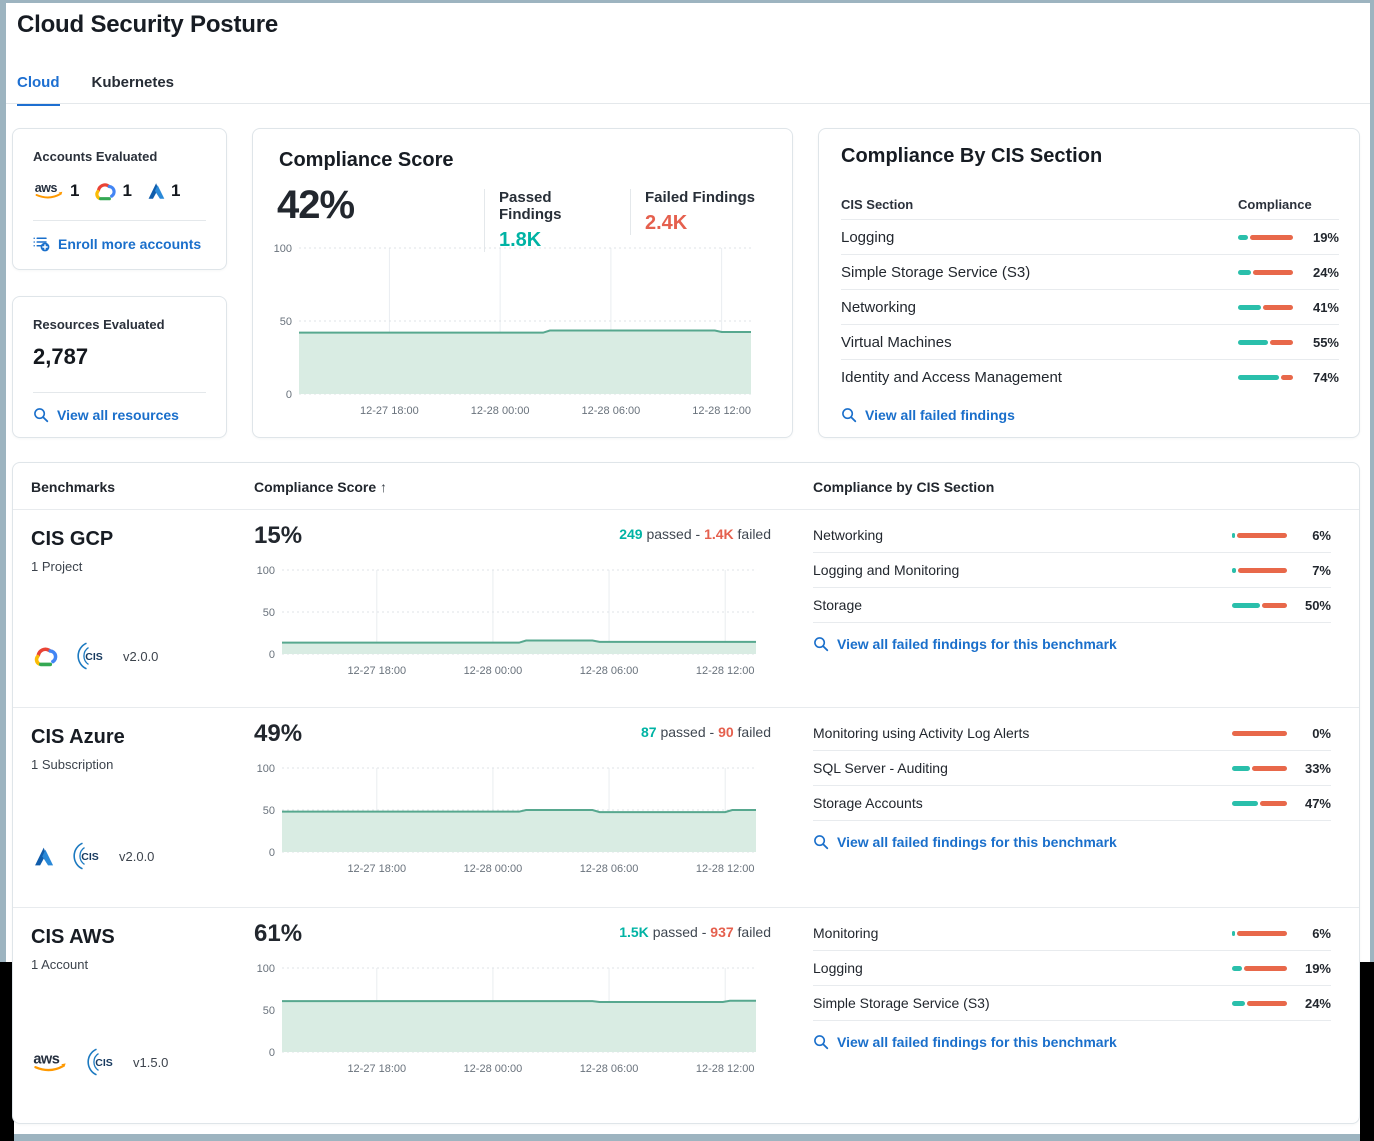 This screenshot has height=1141, width=1374. I want to click on section-row: Logging 19%, so click(1072, 968).